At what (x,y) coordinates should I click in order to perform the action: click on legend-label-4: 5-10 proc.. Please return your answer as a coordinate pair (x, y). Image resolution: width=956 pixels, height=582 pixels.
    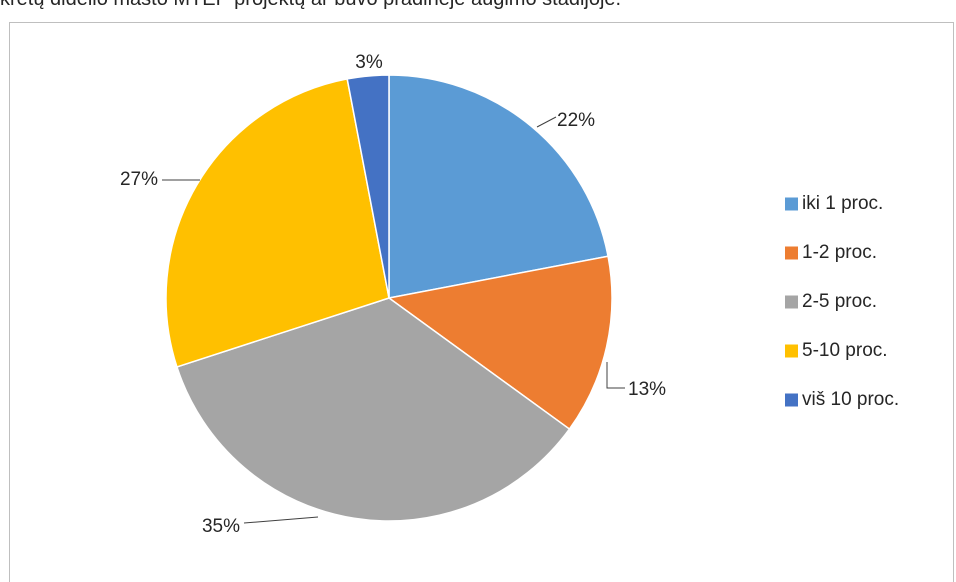
    Looking at the image, I should click on (845, 350).